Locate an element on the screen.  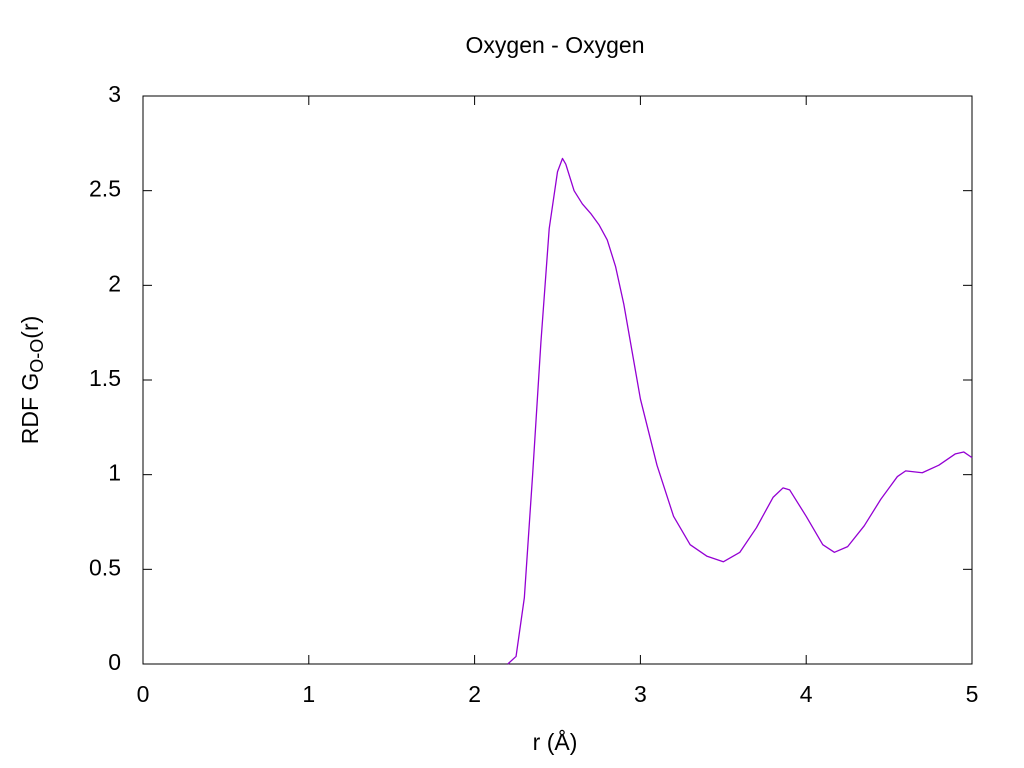
x-tick-label: 0 is located at coordinates (143, 694).